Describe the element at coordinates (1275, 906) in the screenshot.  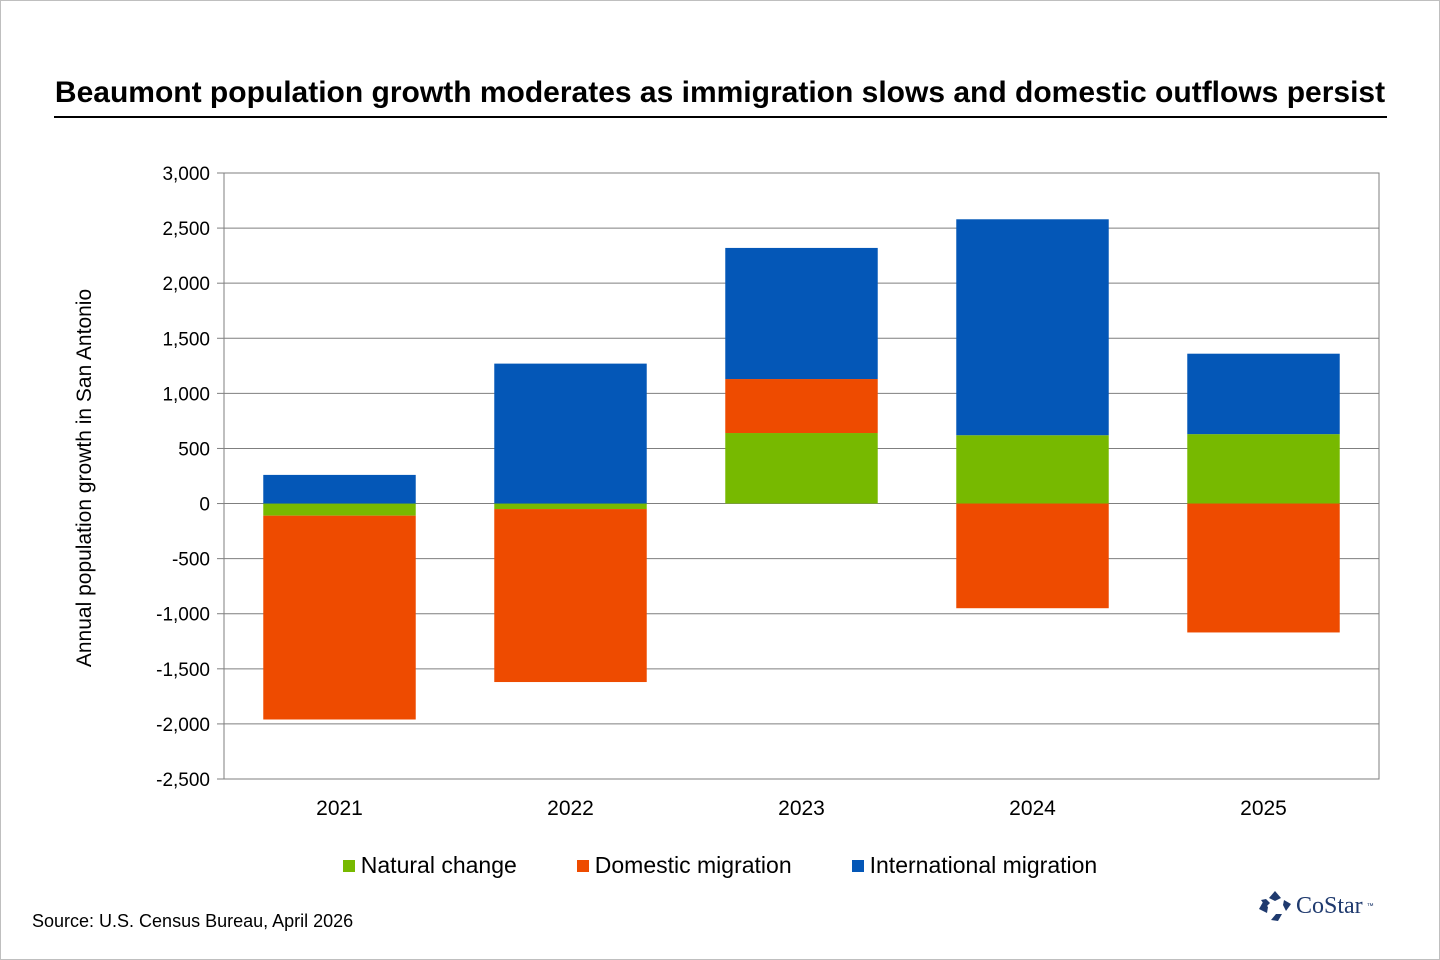
I see `costar-star-icon` at that location.